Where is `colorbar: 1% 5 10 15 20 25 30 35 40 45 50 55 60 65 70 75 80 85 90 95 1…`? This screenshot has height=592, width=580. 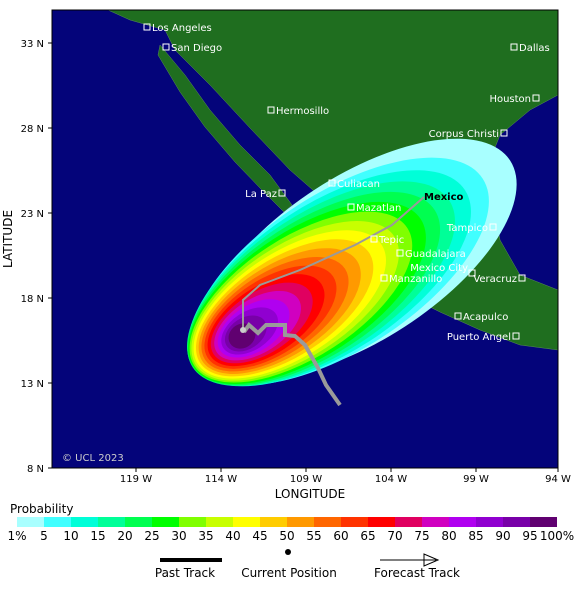 colorbar: 1% 5 10 15 20 25 30 35 40 45 50 55 60 65 70 75 80 85 90 95 1… is located at coordinates (290, 530).